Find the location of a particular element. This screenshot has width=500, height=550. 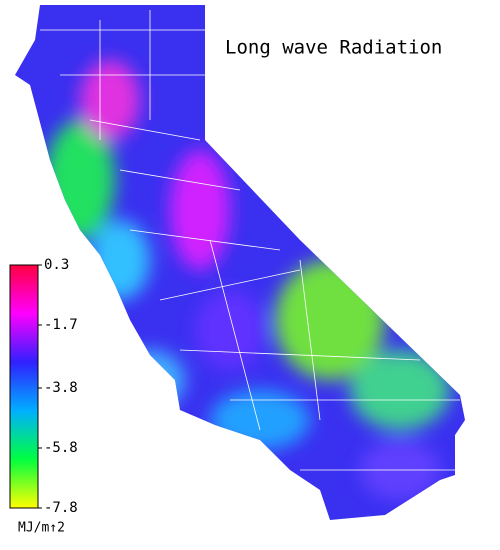

map-title: Long wave Radiation is located at coordinates (333, 48).